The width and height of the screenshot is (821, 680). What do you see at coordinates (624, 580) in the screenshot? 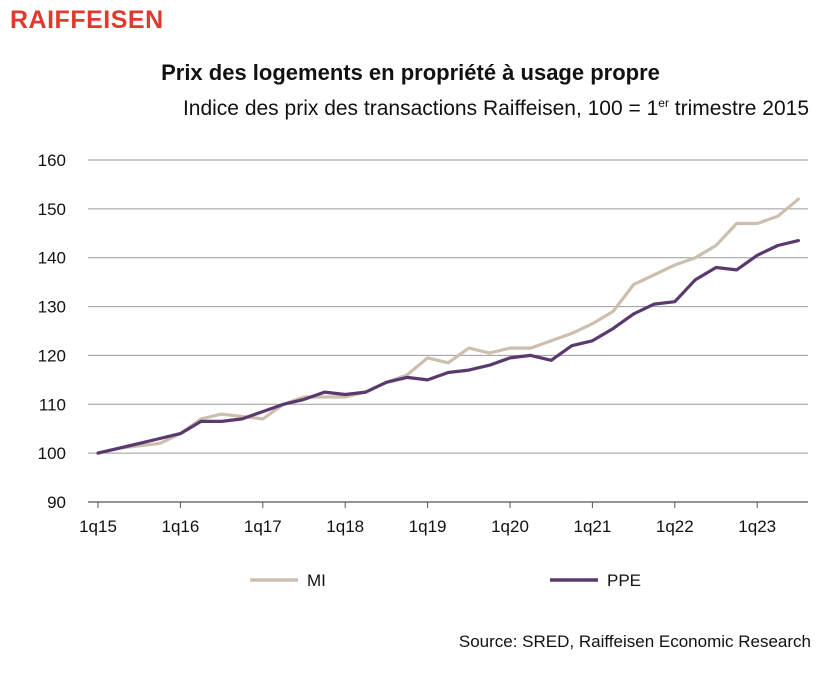
I see `legend-label-ppe: PPE` at bounding box center [624, 580].